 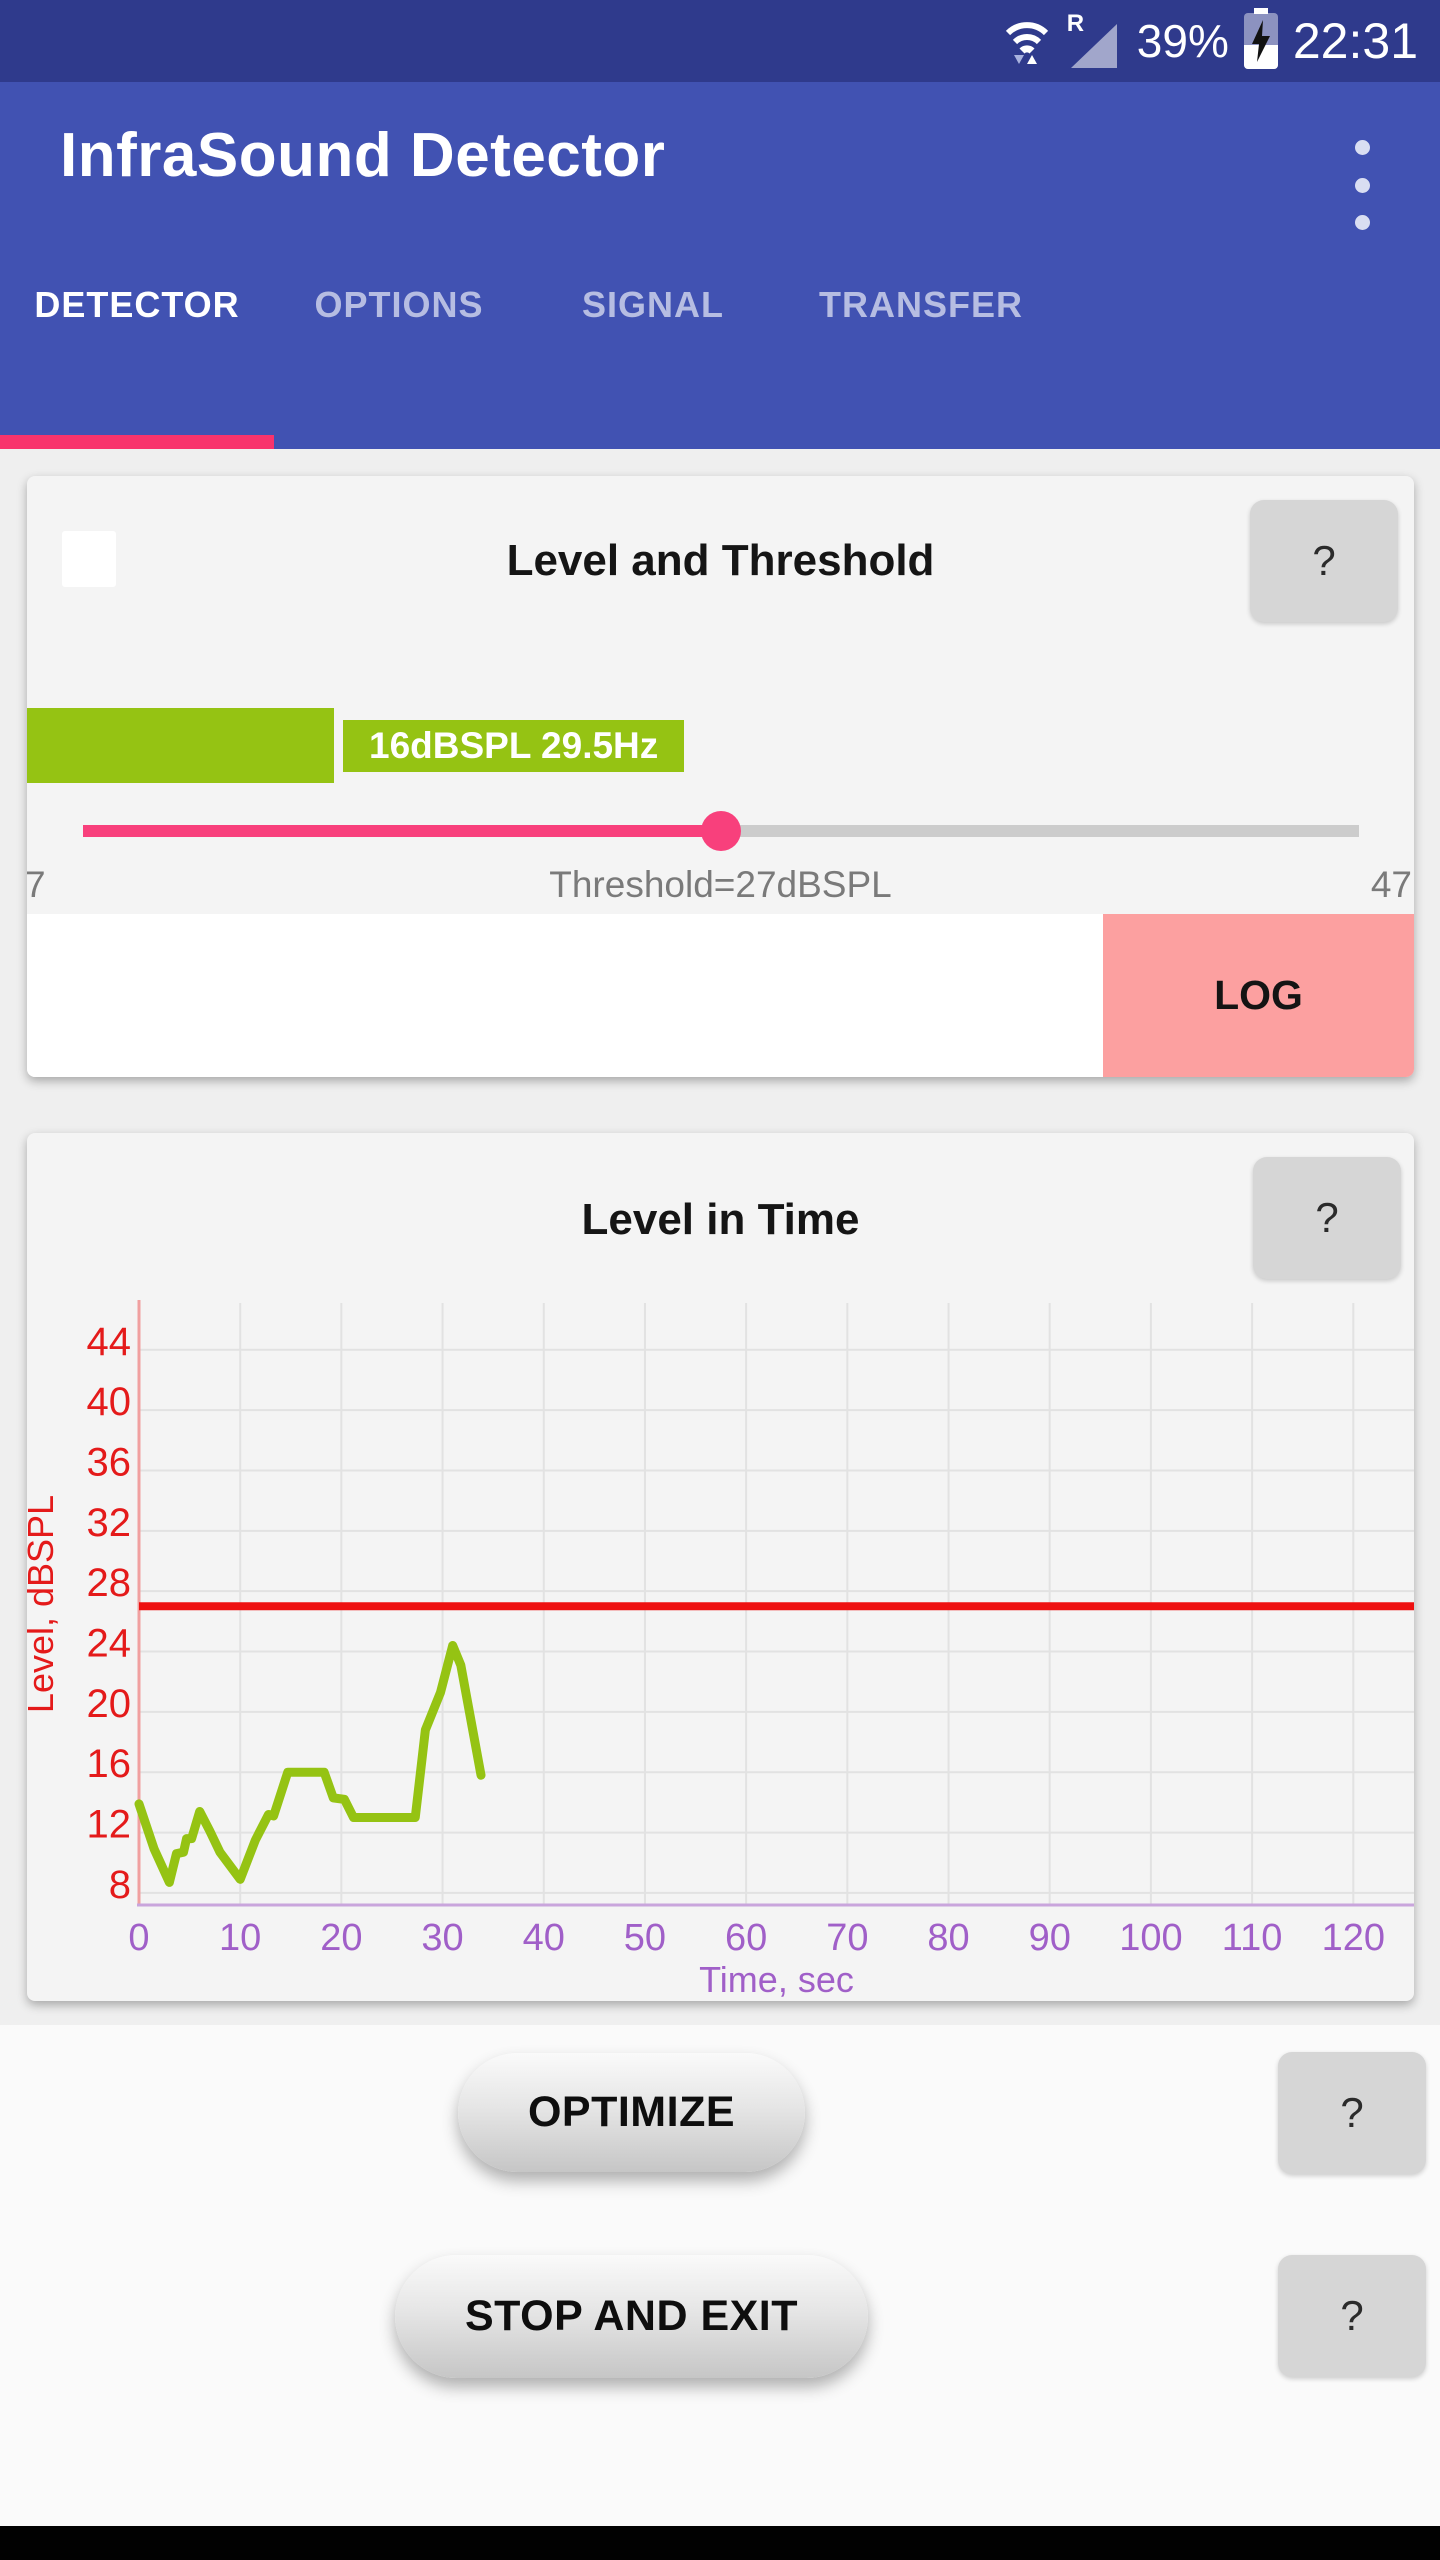 I want to click on time-card-title: Level in Time, so click(x=720, y=1219).